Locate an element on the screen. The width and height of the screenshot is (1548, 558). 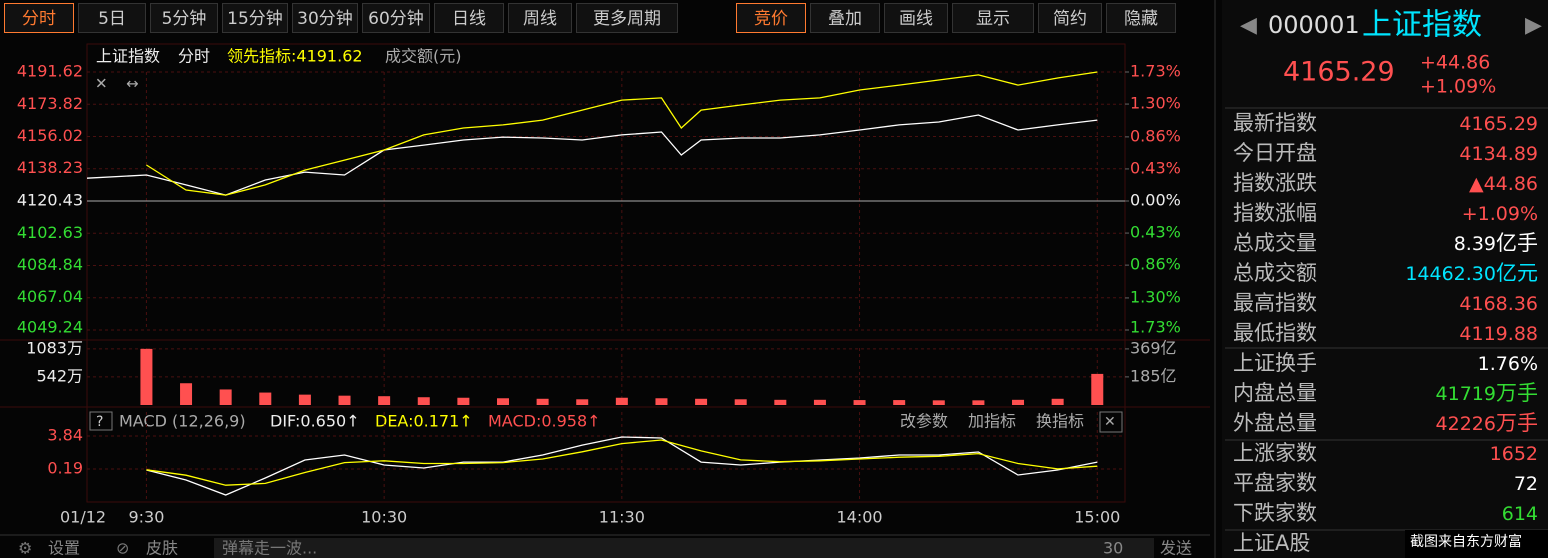
x-tick-label: 9:30 is located at coordinates (146, 517).